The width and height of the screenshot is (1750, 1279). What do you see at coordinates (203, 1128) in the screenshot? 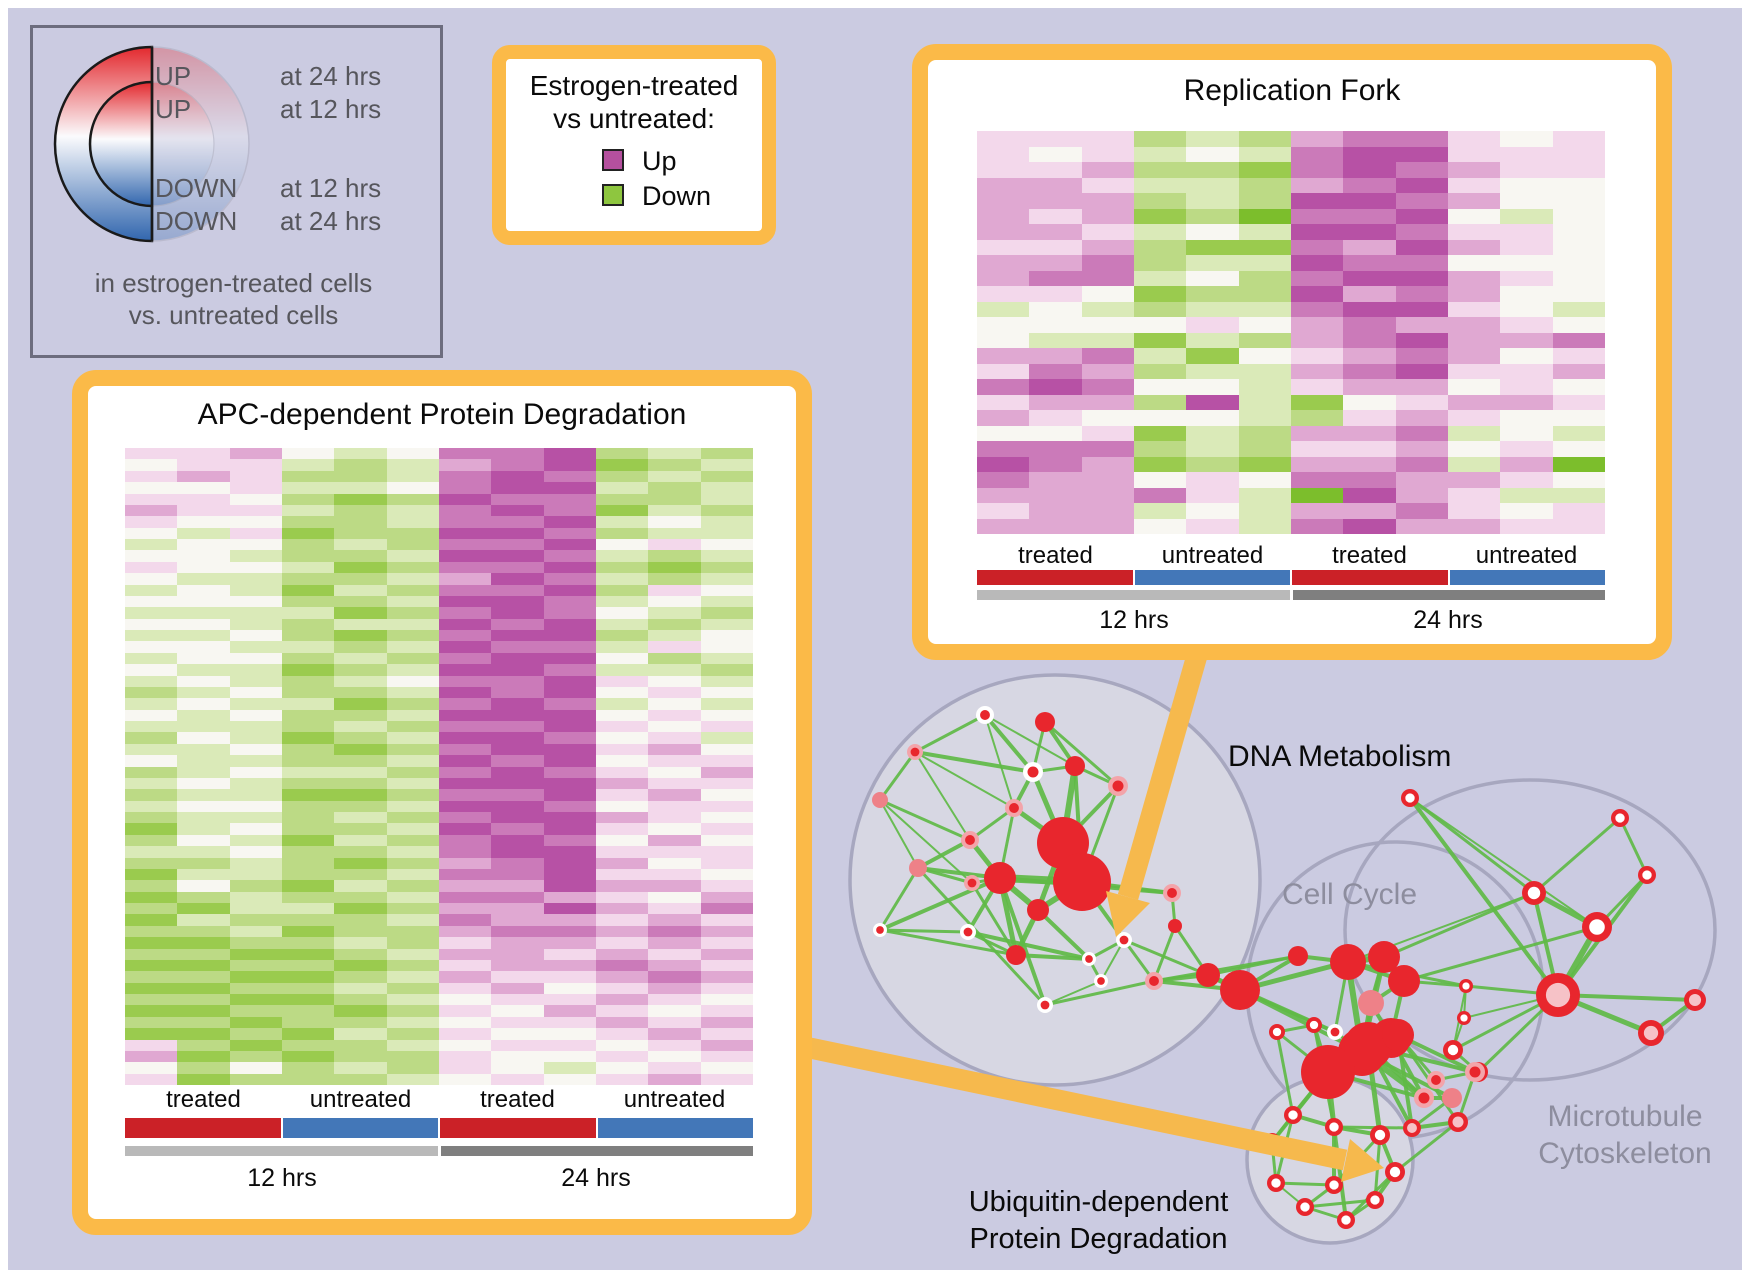
I see `treated-bar` at bounding box center [203, 1128].